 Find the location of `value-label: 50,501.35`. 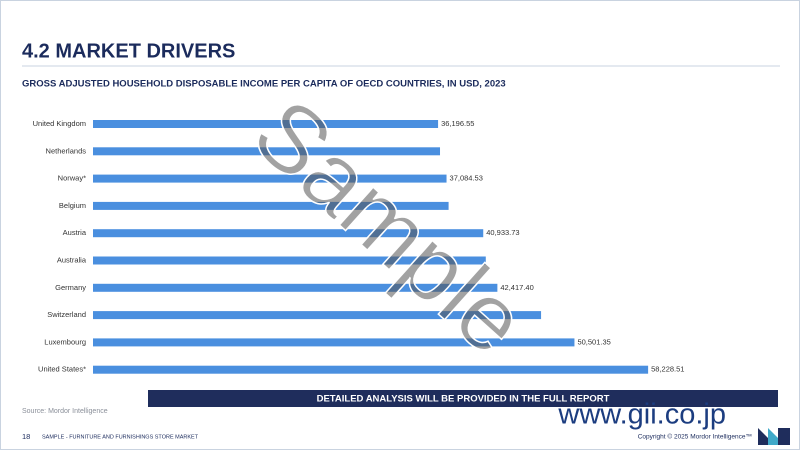

value-label: 50,501.35 is located at coordinates (593, 341).